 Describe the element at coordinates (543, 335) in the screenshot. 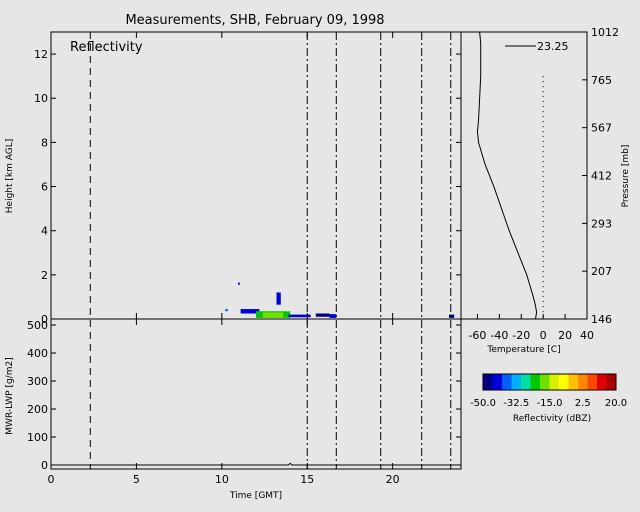

I see `temperature-tick-label: 0` at that location.